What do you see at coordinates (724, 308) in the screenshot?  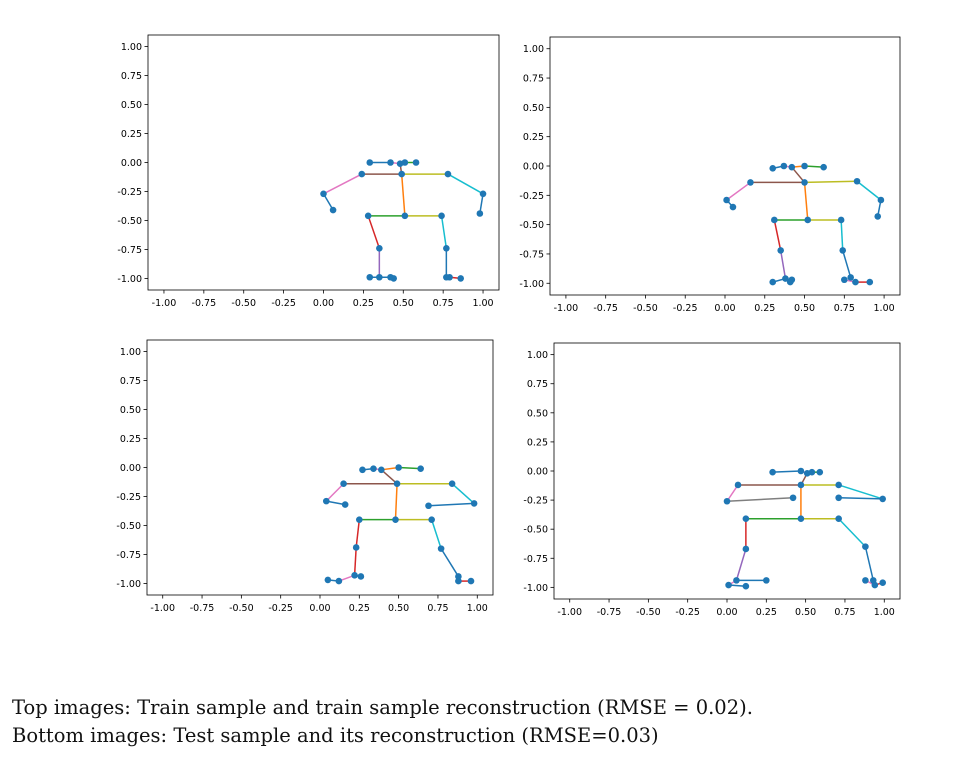 I see `x-tick-label: 0.00` at bounding box center [724, 308].